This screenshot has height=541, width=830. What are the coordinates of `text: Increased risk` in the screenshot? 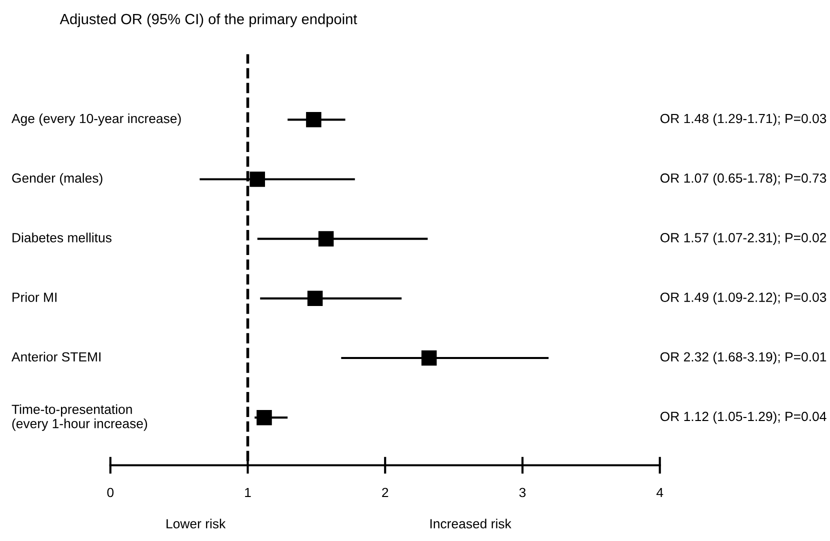 It's located at (471, 523).